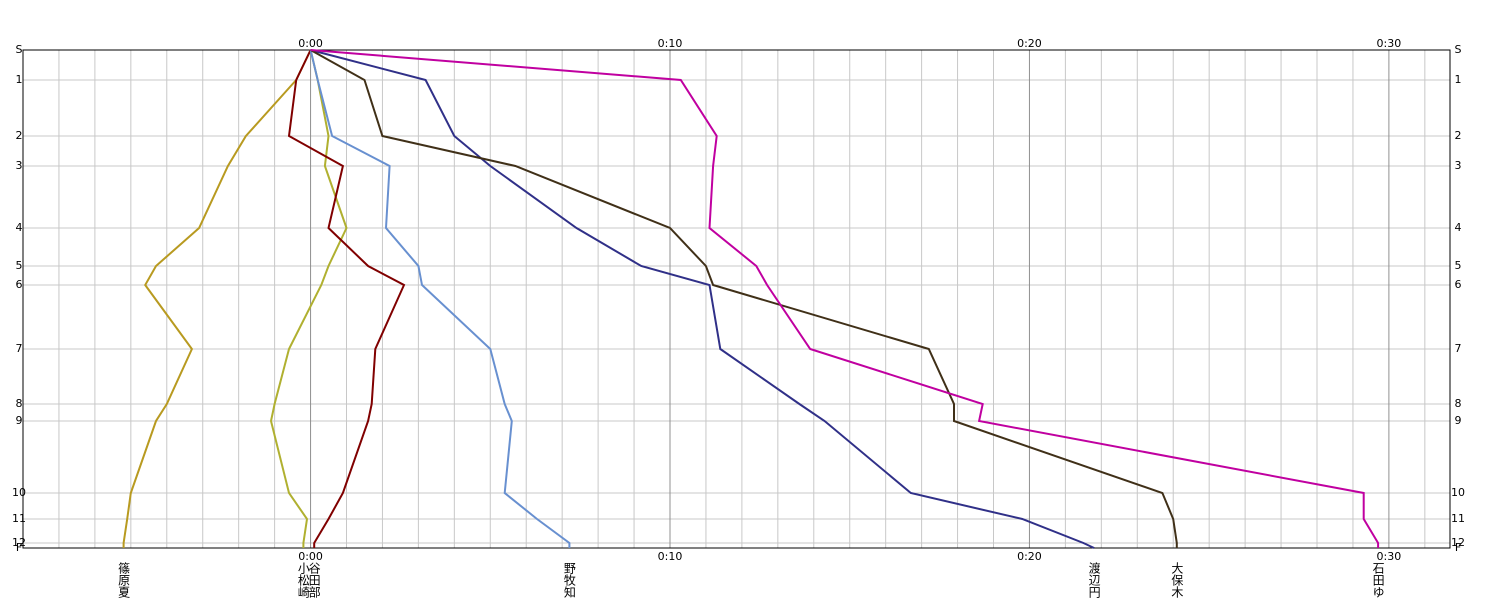 Image resolution: width=1504 pixels, height=600 pixels. What do you see at coordinates (1378, 580) in the screenshot?
I see `runner-label: 石田ゆ` at bounding box center [1378, 580].